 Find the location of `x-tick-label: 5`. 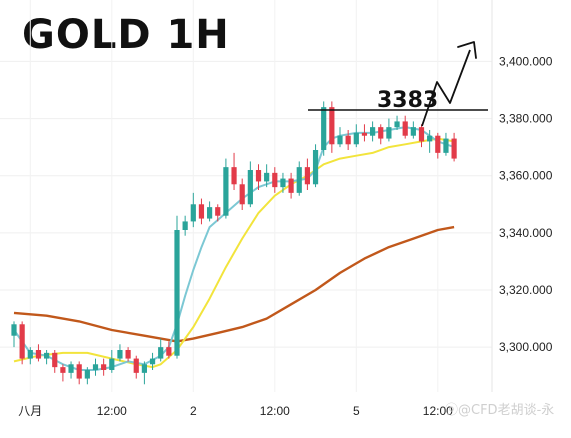

x-tick-label: 5 is located at coordinates (356, 411).